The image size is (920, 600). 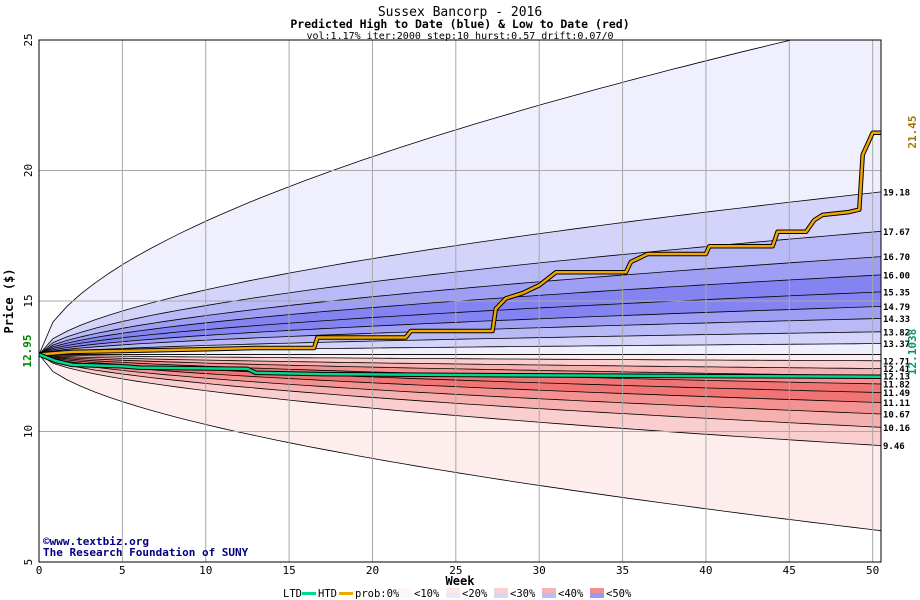 What do you see at coordinates (460, 12) in the screenshot?
I see `chart-title: Sussex Bancorp - 2016` at bounding box center [460, 12].